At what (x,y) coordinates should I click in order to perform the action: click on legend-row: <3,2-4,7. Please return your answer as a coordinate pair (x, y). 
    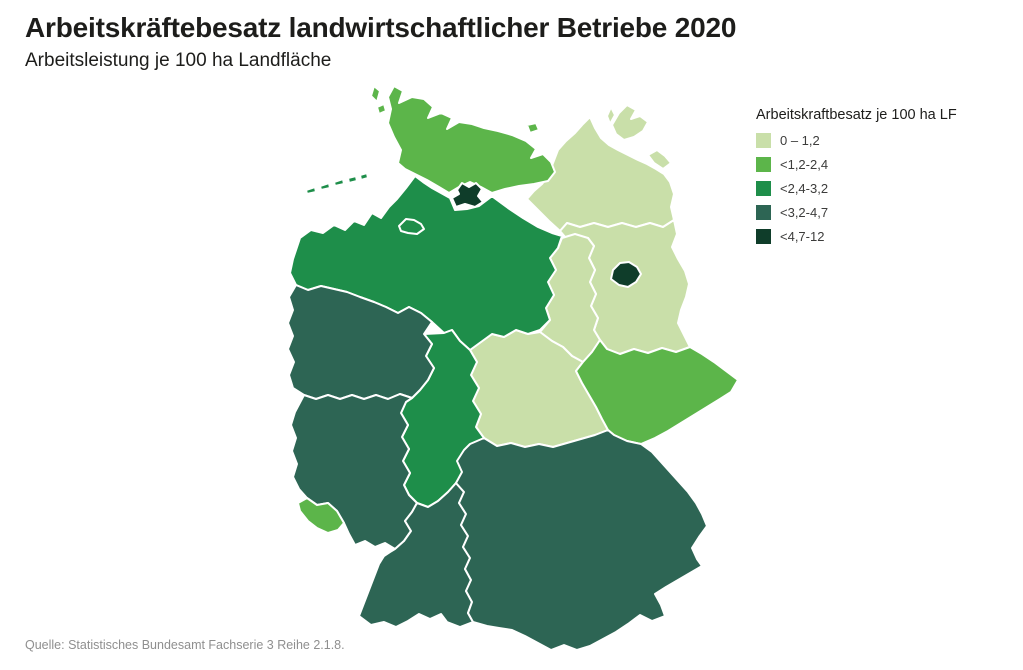
    Looking at the image, I should click on (856, 212).